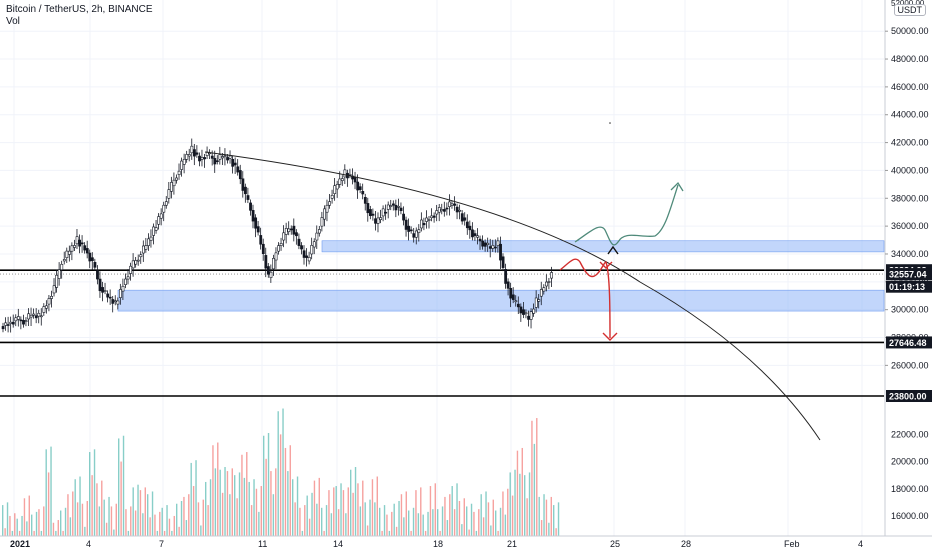 Image resolution: width=932 pixels, height=555 pixels. Describe the element at coordinates (910, 365) in the screenshot. I see `price-tick-label: 26000.00` at that location.